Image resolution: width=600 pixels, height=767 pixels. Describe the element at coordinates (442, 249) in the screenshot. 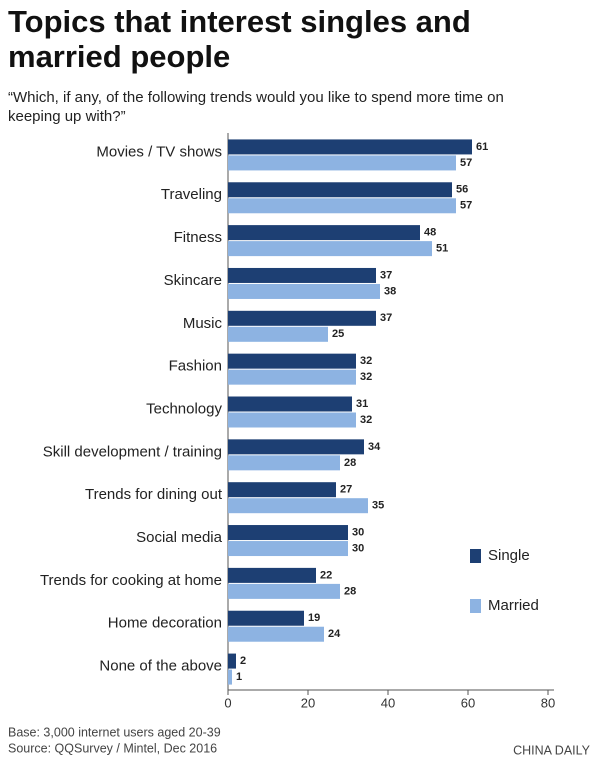

I see `value-label: 51` at that location.